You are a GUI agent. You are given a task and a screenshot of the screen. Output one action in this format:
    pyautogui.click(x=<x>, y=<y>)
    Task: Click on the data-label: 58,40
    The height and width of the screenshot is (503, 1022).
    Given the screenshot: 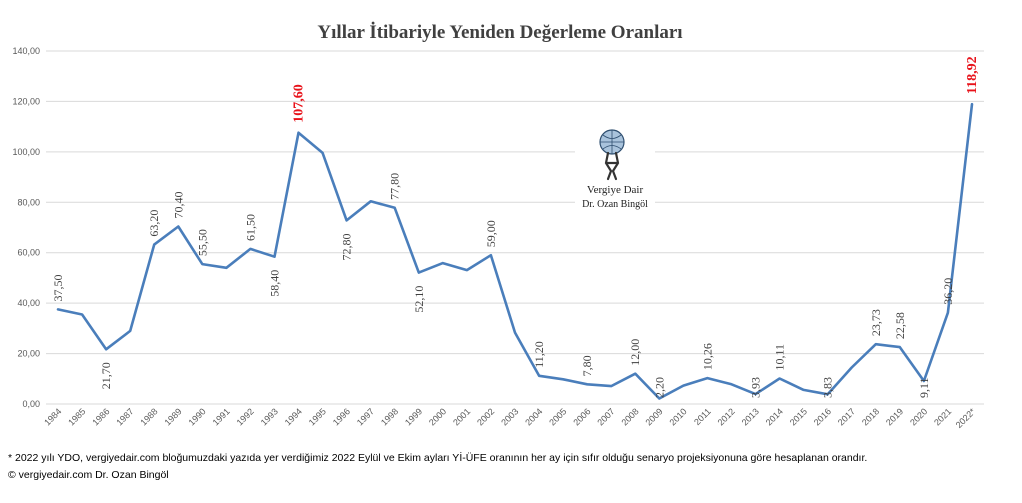 What is the action you would take?
    pyautogui.click(x=274, y=283)
    